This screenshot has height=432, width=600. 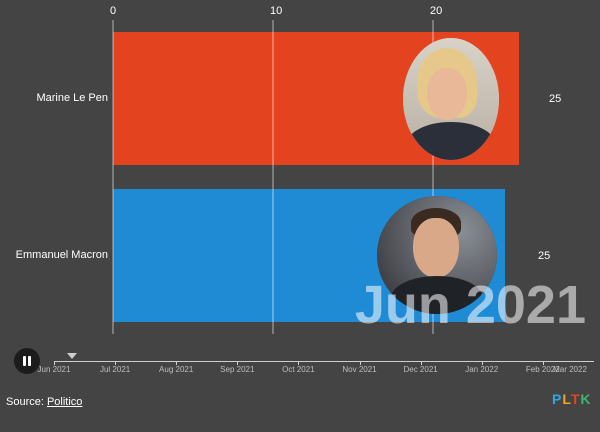 I want to click on timeline-label: Dec 2021, so click(x=420, y=369).